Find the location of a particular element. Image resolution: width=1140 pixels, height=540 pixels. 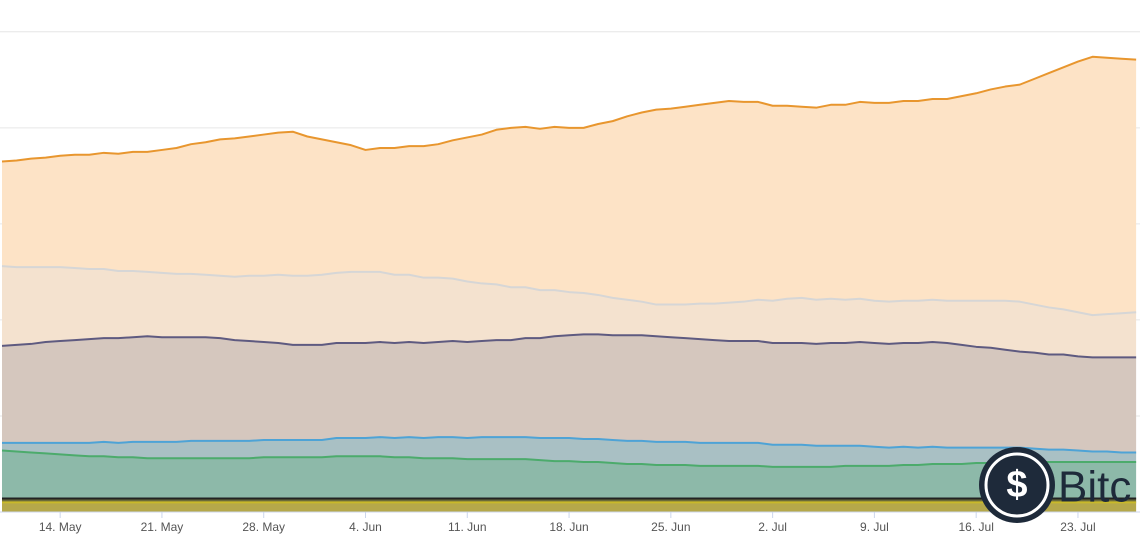

watermark-text: Bitc is located at coordinates (1094, 487).